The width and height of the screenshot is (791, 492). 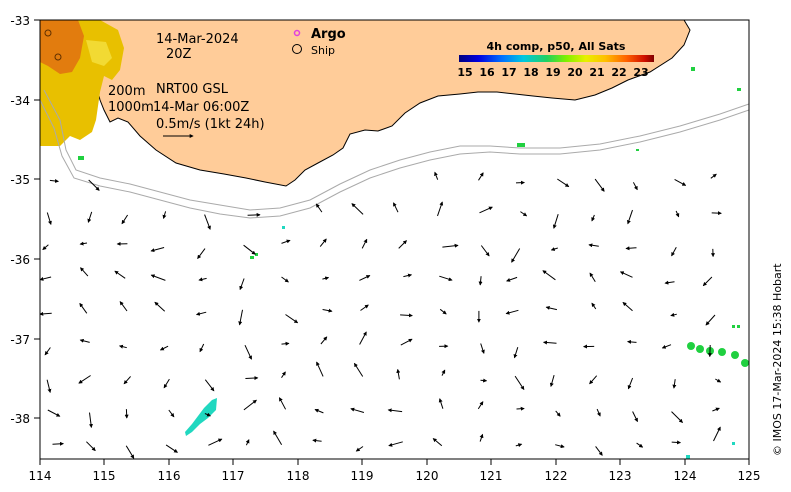 What do you see at coordinates (464, 72) in the screenshot?
I see `colorbar-tick: 15` at bounding box center [464, 72].